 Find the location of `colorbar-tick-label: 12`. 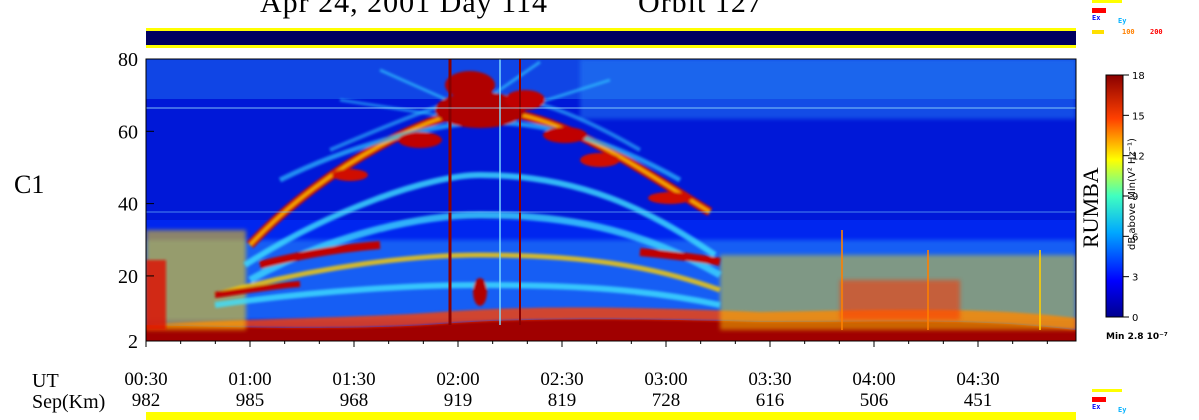

colorbar-tick-label: 12 is located at coordinates (1138, 157).